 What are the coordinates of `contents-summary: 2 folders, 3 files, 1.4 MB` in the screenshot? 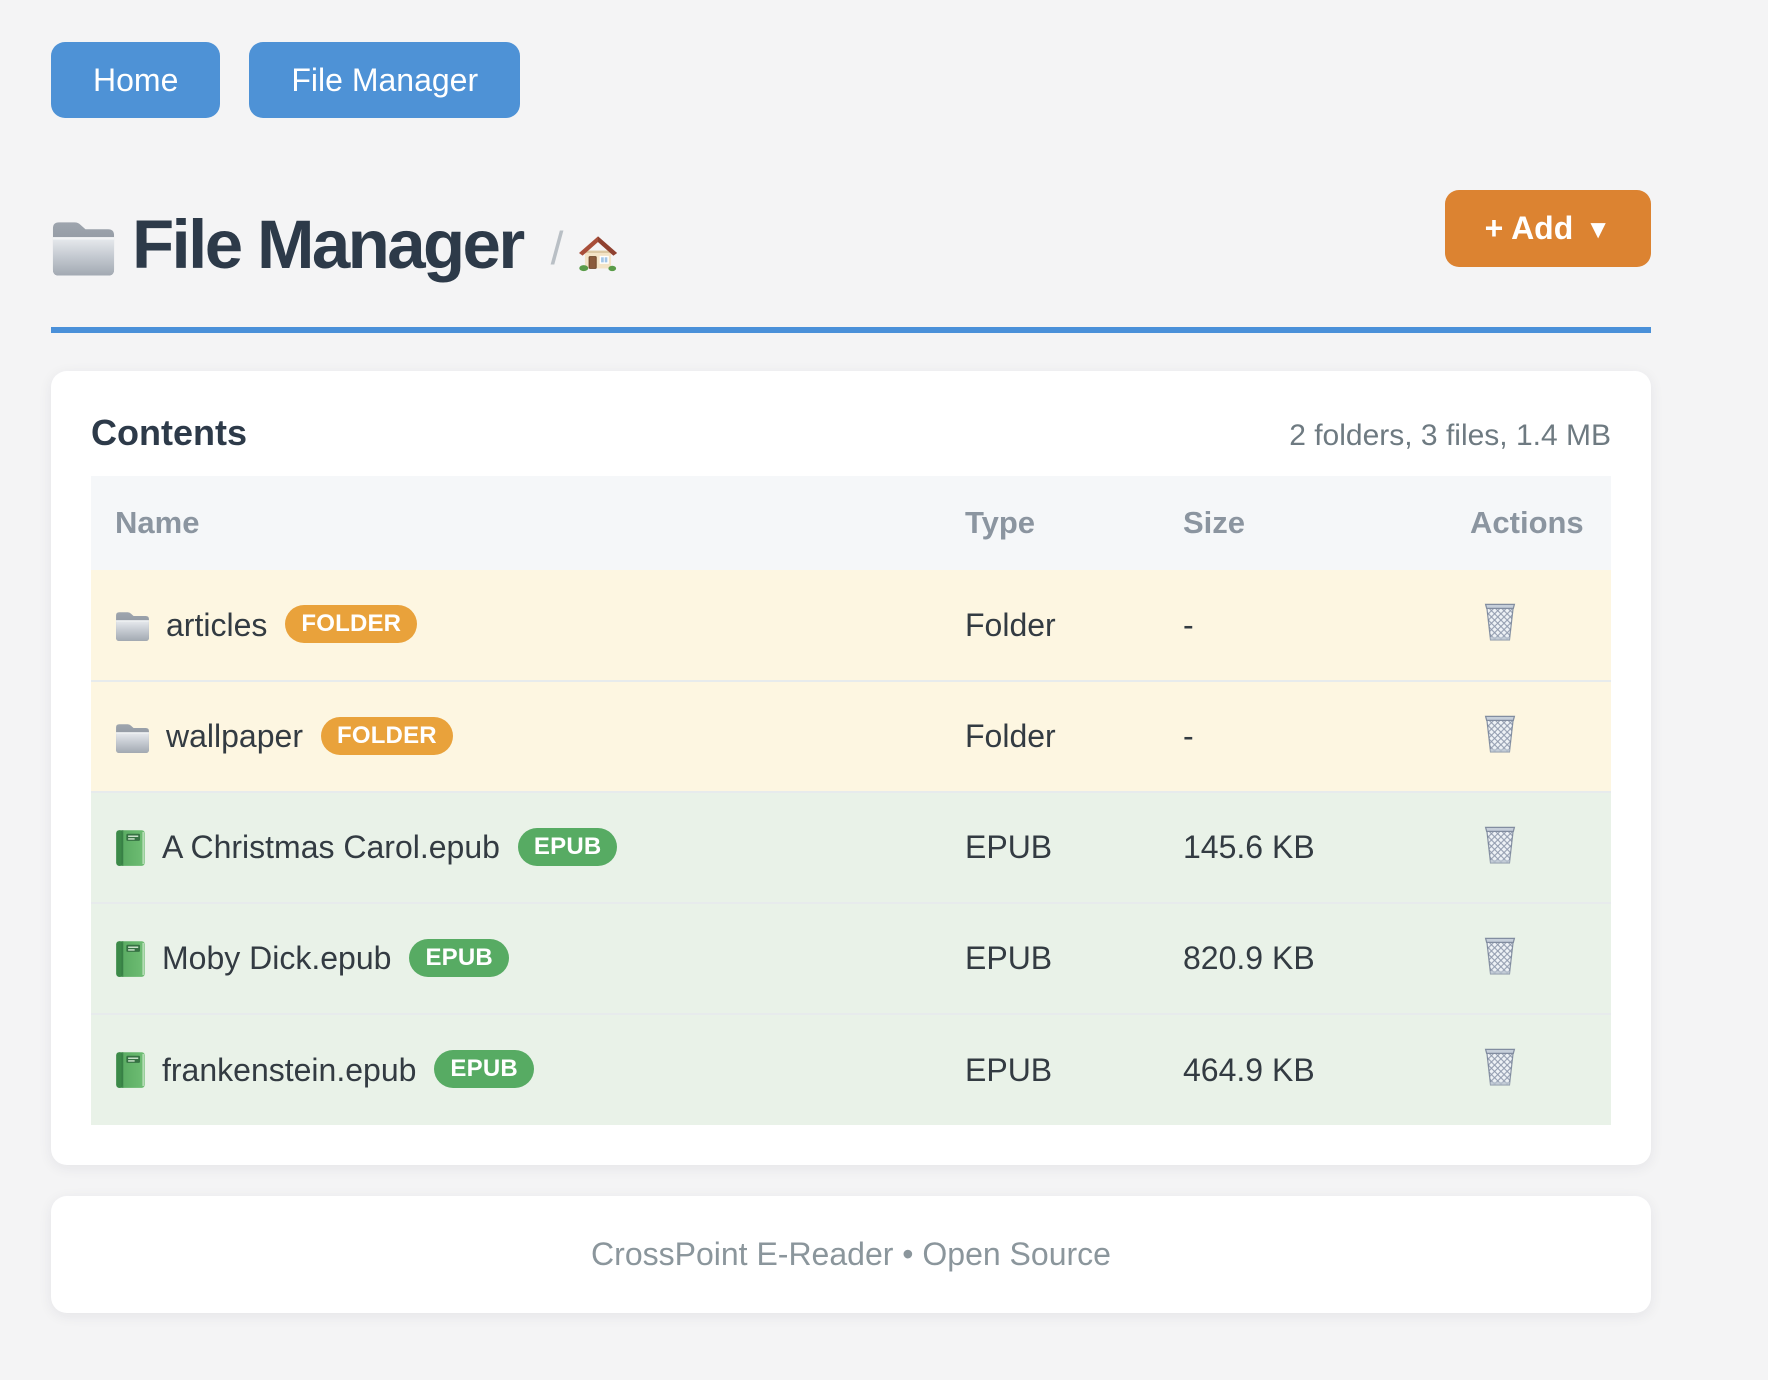 It's located at (1450, 435).